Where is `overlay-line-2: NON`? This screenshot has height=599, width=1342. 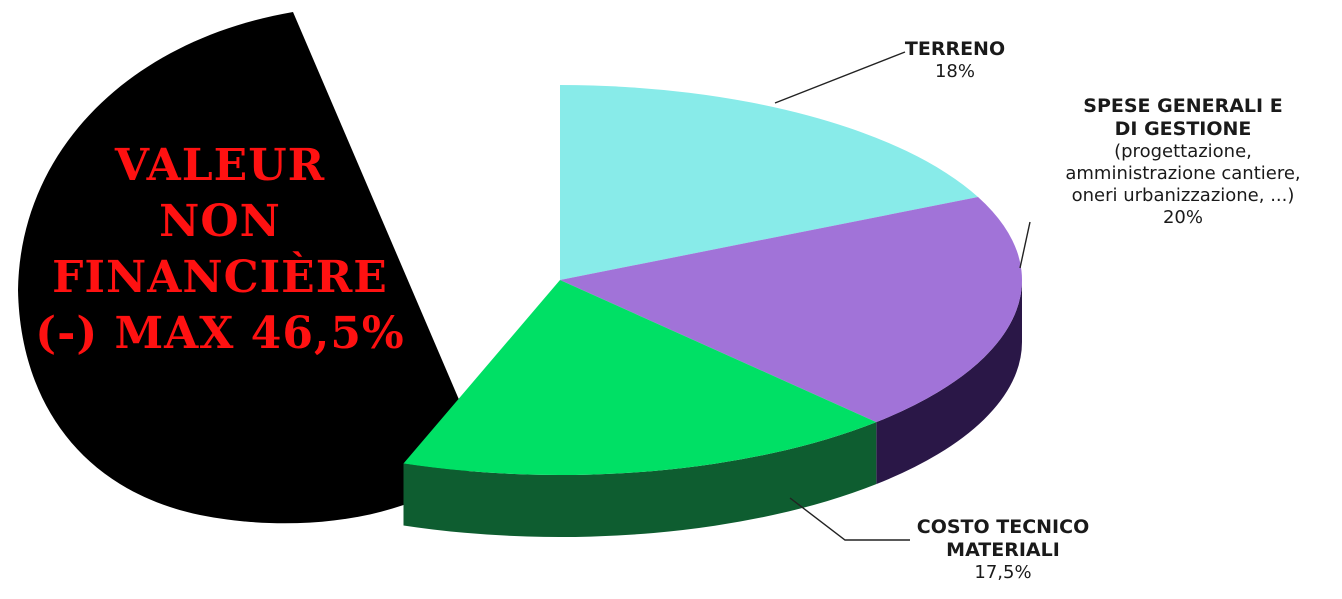
overlay-line-2: NON is located at coordinates (220, 221).